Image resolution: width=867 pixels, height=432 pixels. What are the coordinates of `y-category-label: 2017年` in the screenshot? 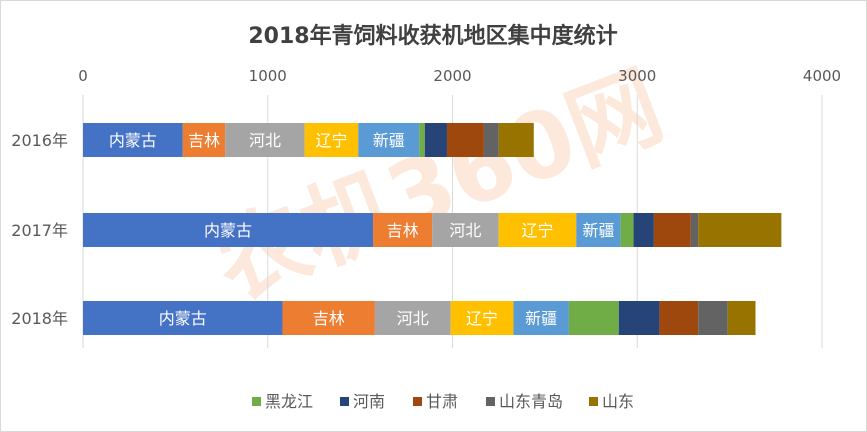 It's located at (39, 230).